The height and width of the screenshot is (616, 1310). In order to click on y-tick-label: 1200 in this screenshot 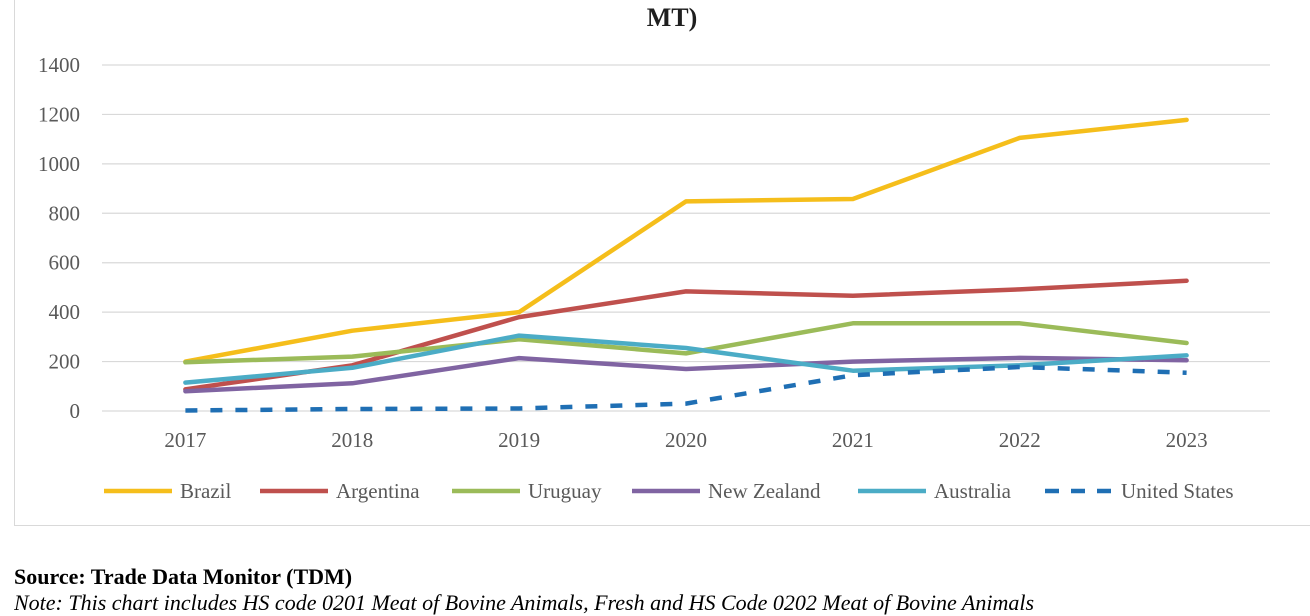, I will do `click(59, 114)`.